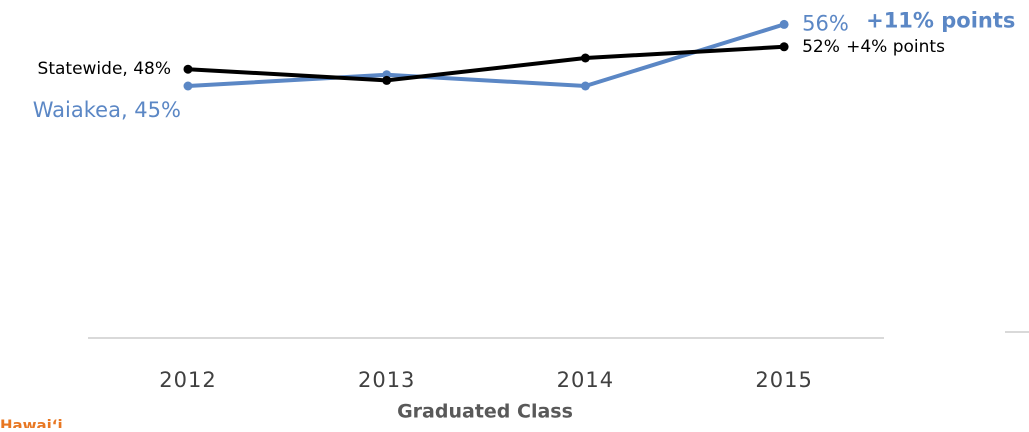  Describe the element at coordinates (940, 20) in the screenshot. I see `change-label: +11% points` at that location.